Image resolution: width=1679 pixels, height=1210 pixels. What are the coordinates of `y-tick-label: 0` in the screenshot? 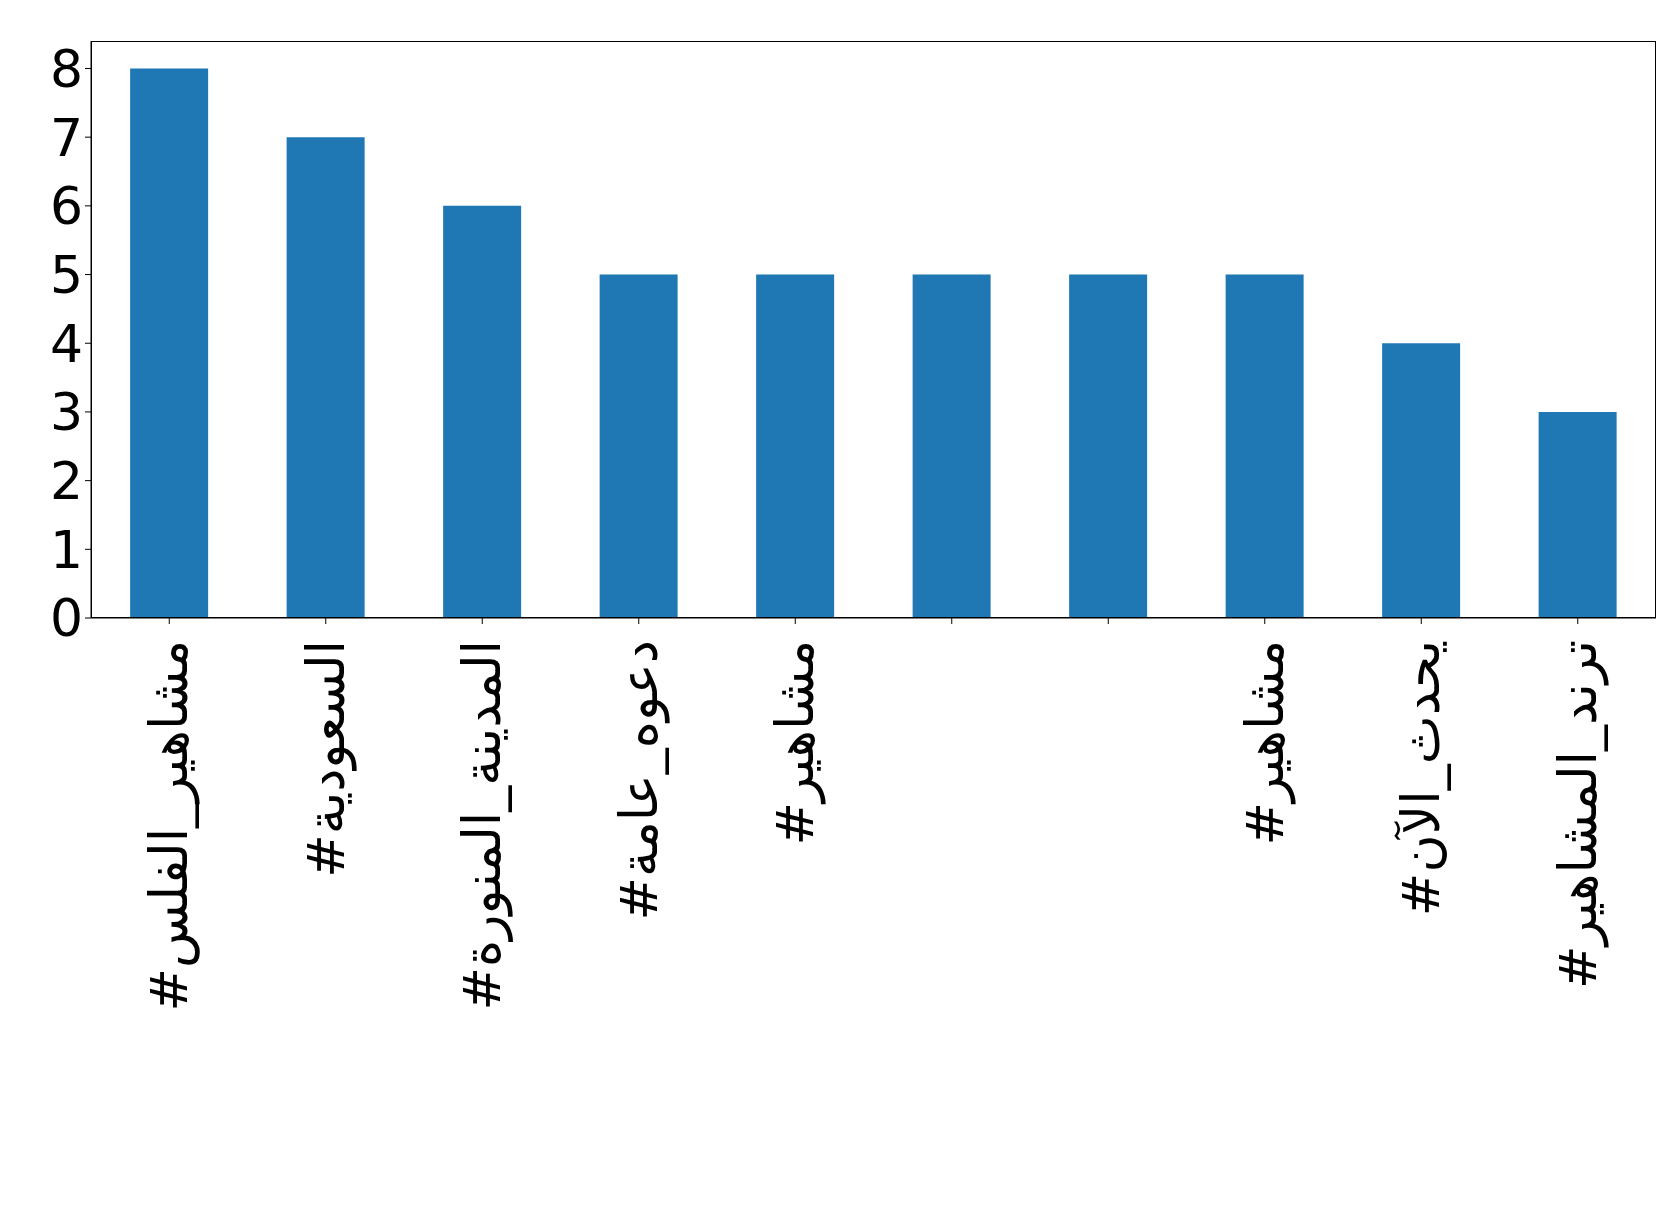 It's located at (66, 618).